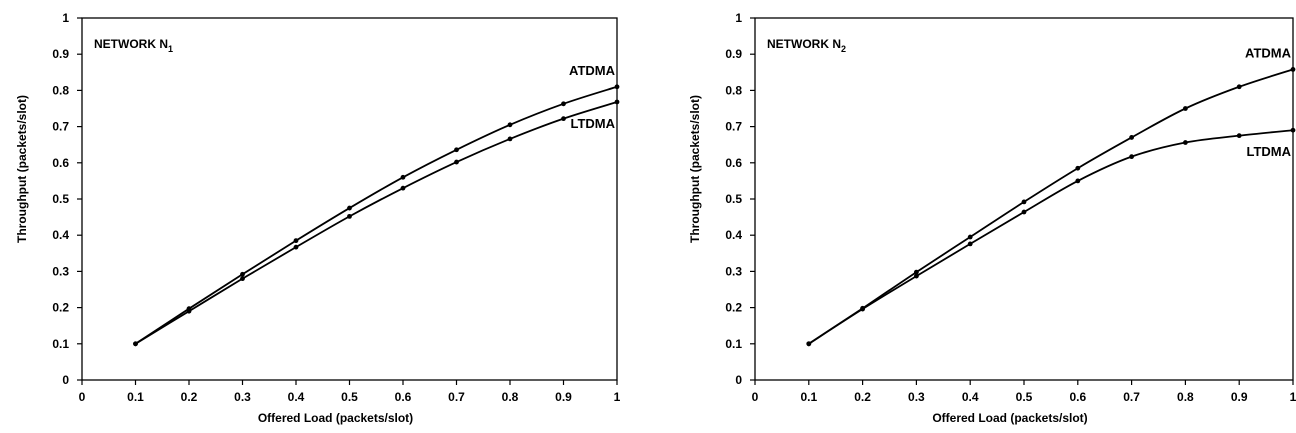 Image resolution: width=1296 pixels, height=433 pixels. What do you see at coordinates (170, 49) in the screenshot?
I see `chart-title-subscript: 1` at bounding box center [170, 49].